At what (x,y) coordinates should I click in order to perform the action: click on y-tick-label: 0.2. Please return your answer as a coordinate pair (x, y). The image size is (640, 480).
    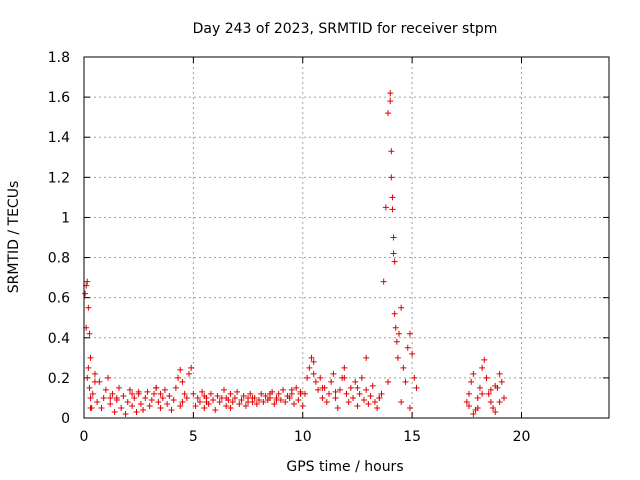
    Looking at the image, I should click on (59, 379).